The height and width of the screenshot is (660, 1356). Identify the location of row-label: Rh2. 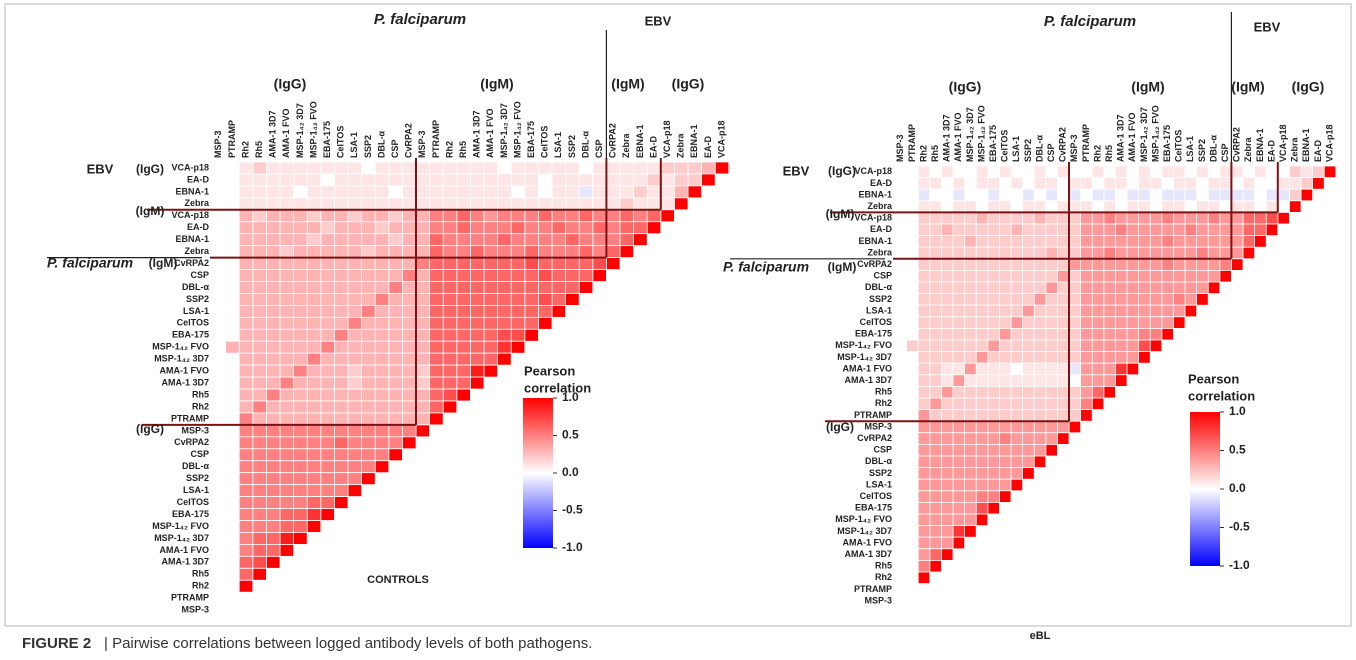
(200, 406).